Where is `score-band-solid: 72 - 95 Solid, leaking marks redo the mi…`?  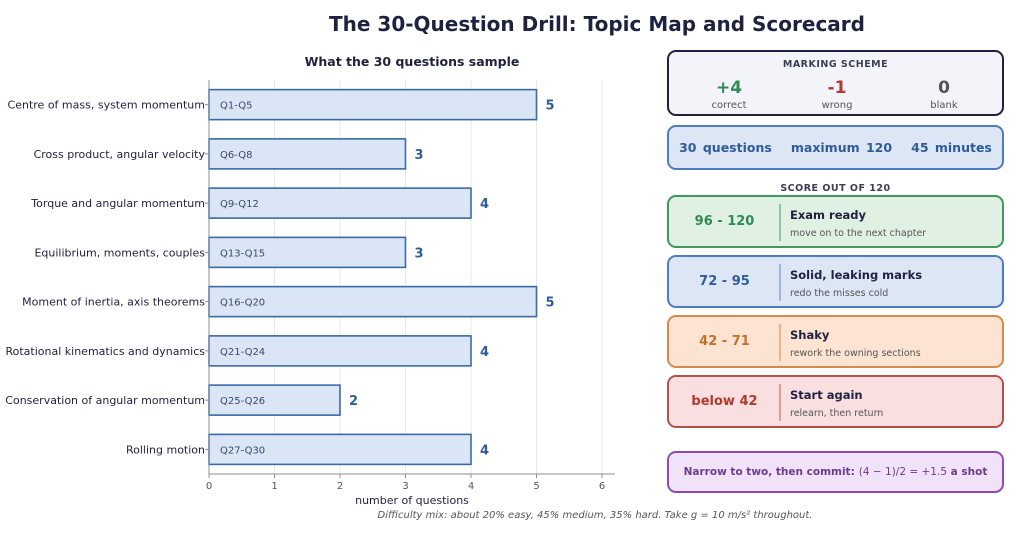
score-band-solid: 72 - 95 Solid, leaking marks redo the mi… is located at coordinates (835, 281).